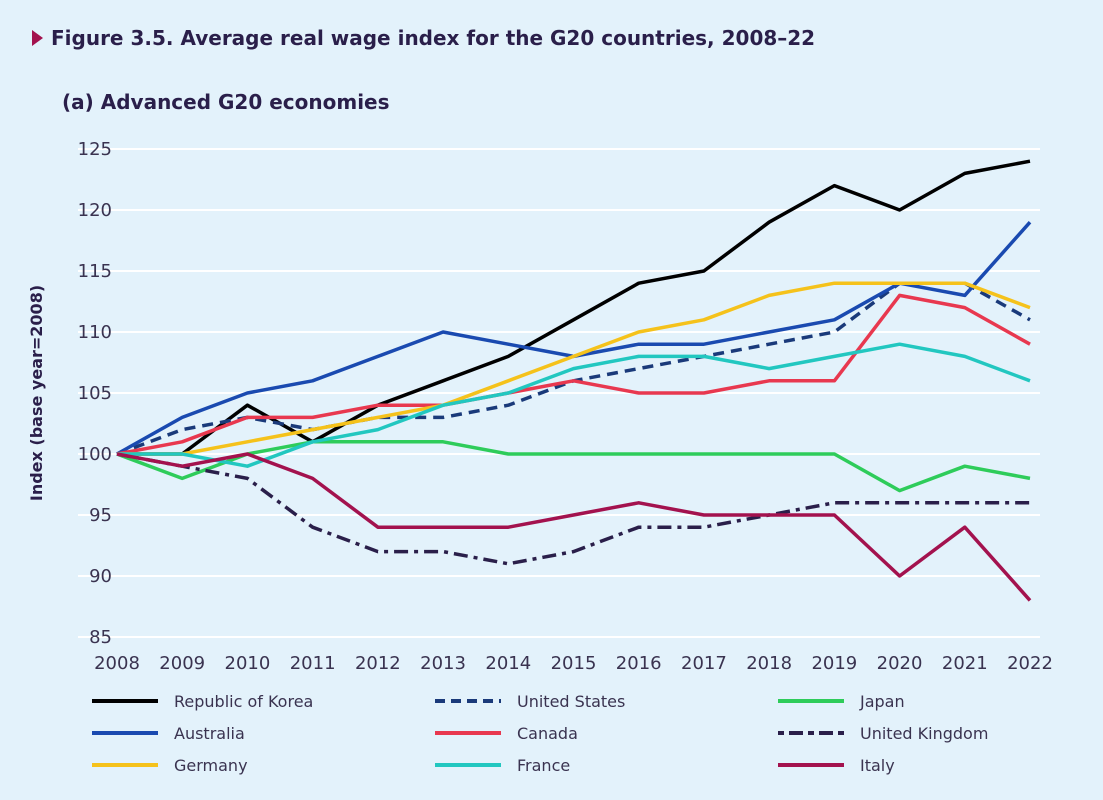 The height and width of the screenshot is (800, 1103). I want to click on x-tick-label: 2009, so click(182, 663).